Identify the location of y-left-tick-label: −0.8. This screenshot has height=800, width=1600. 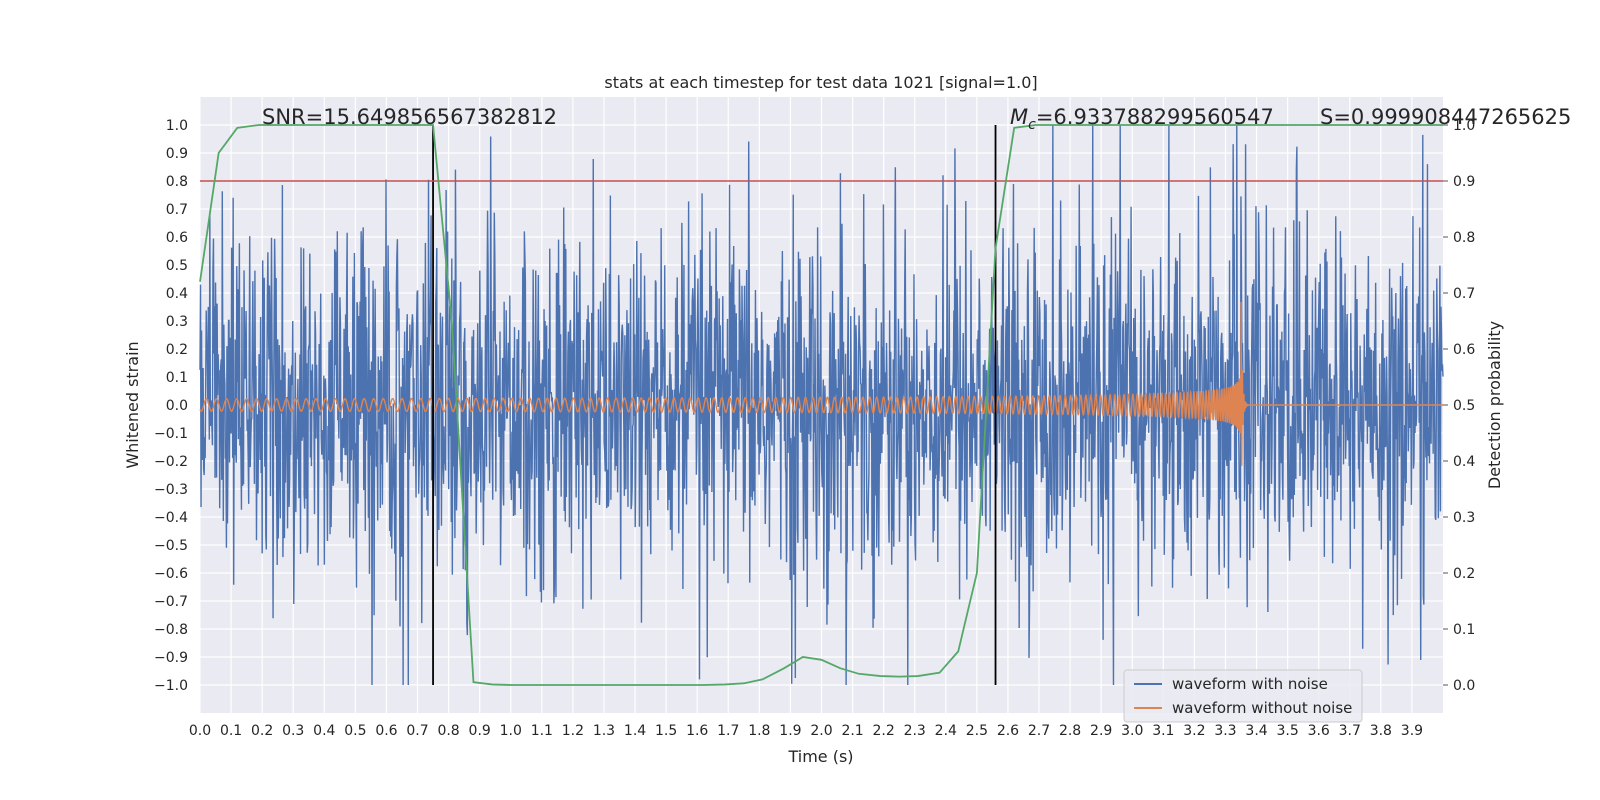
(171, 630).